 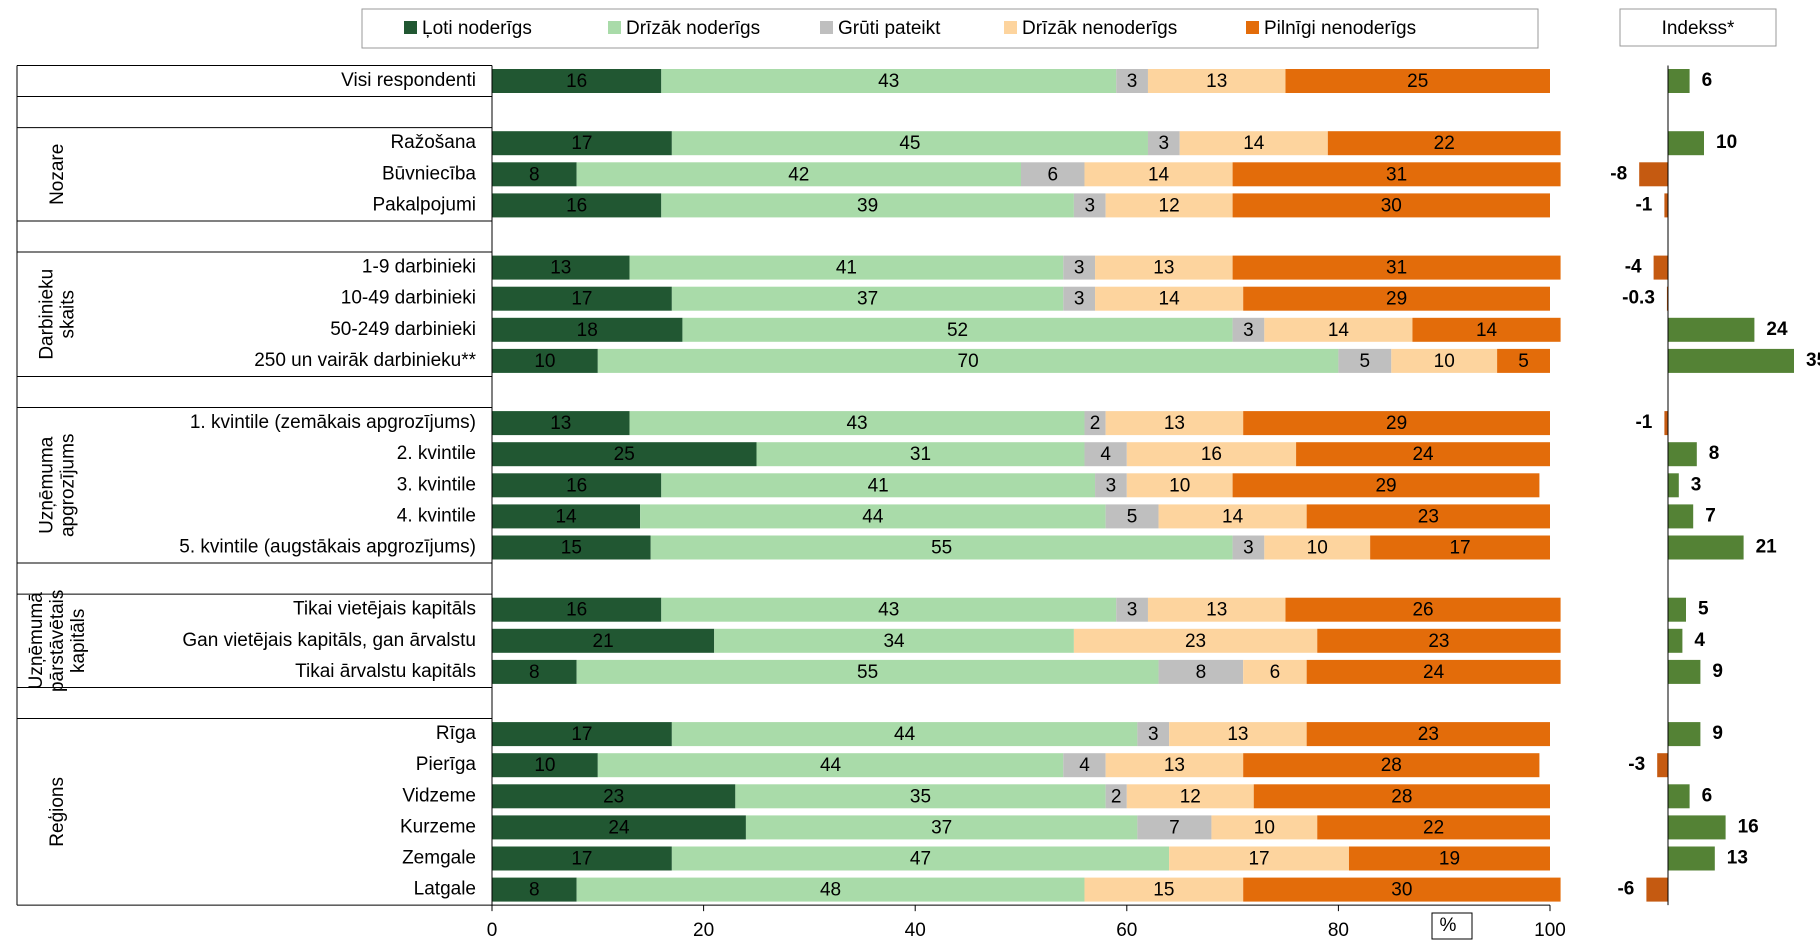 What do you see at coordinates (867, 672) in the screenshot?
I see `bar-value-label: 55` at bounding box center [867, 672].